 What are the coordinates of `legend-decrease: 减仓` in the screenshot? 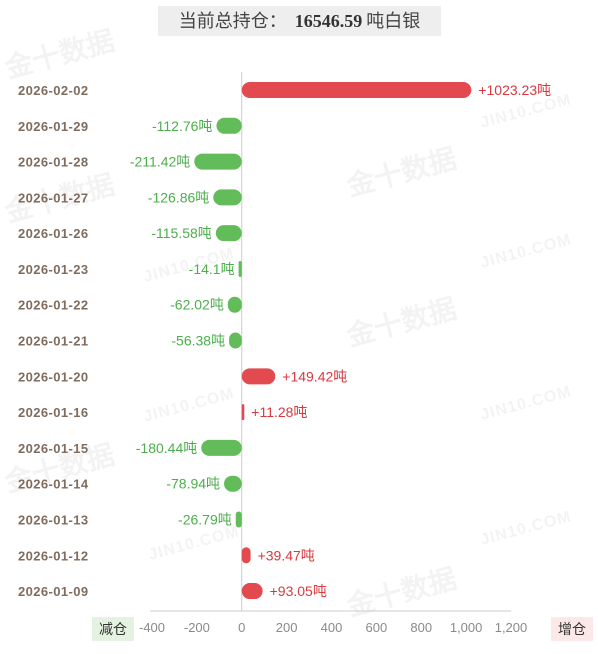 It's located at (113, 629).